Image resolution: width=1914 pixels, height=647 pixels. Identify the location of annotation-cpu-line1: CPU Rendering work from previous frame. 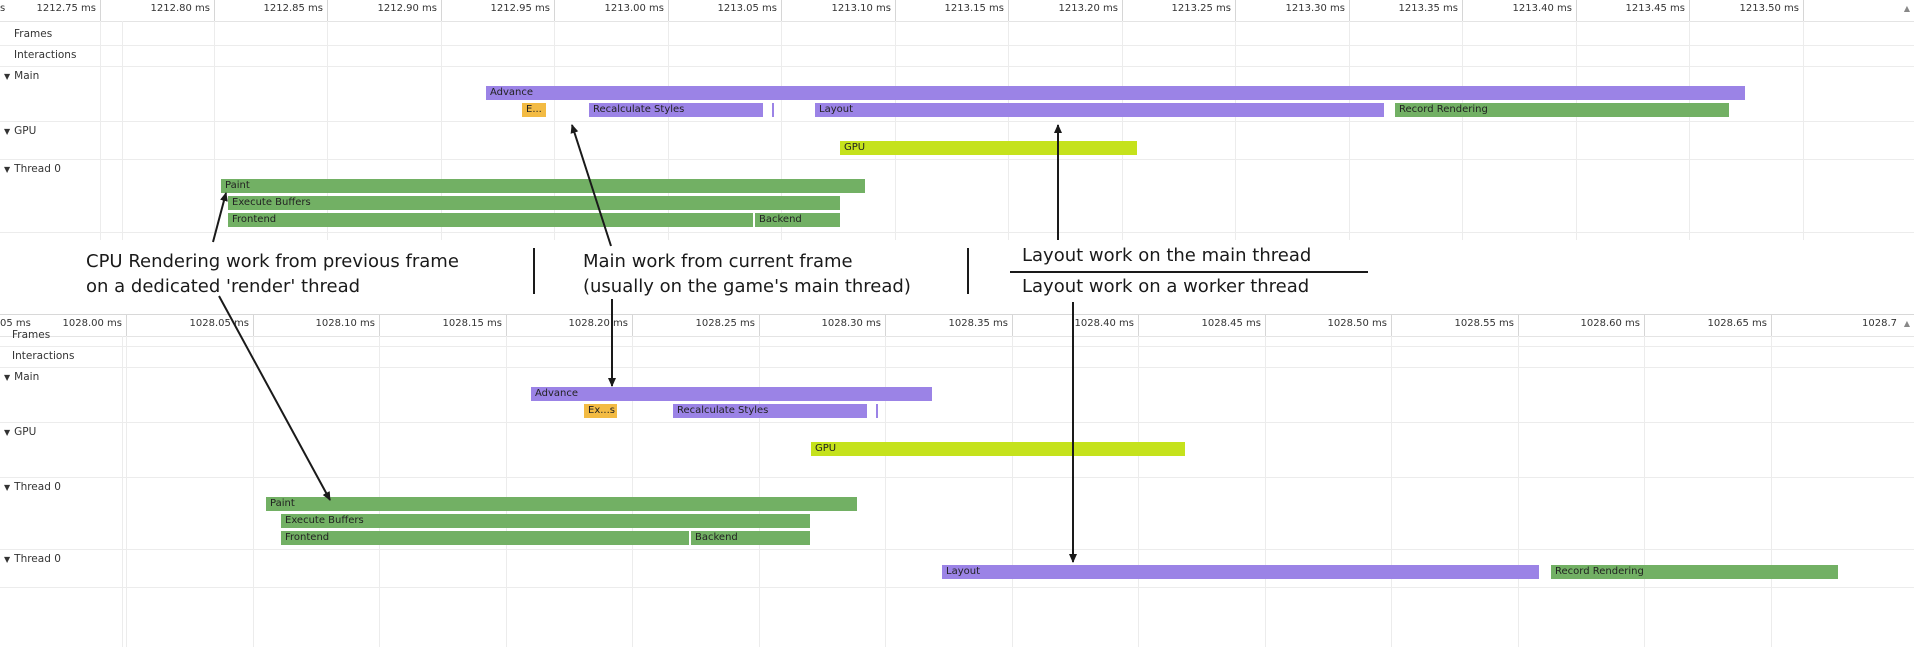
(272, 261).